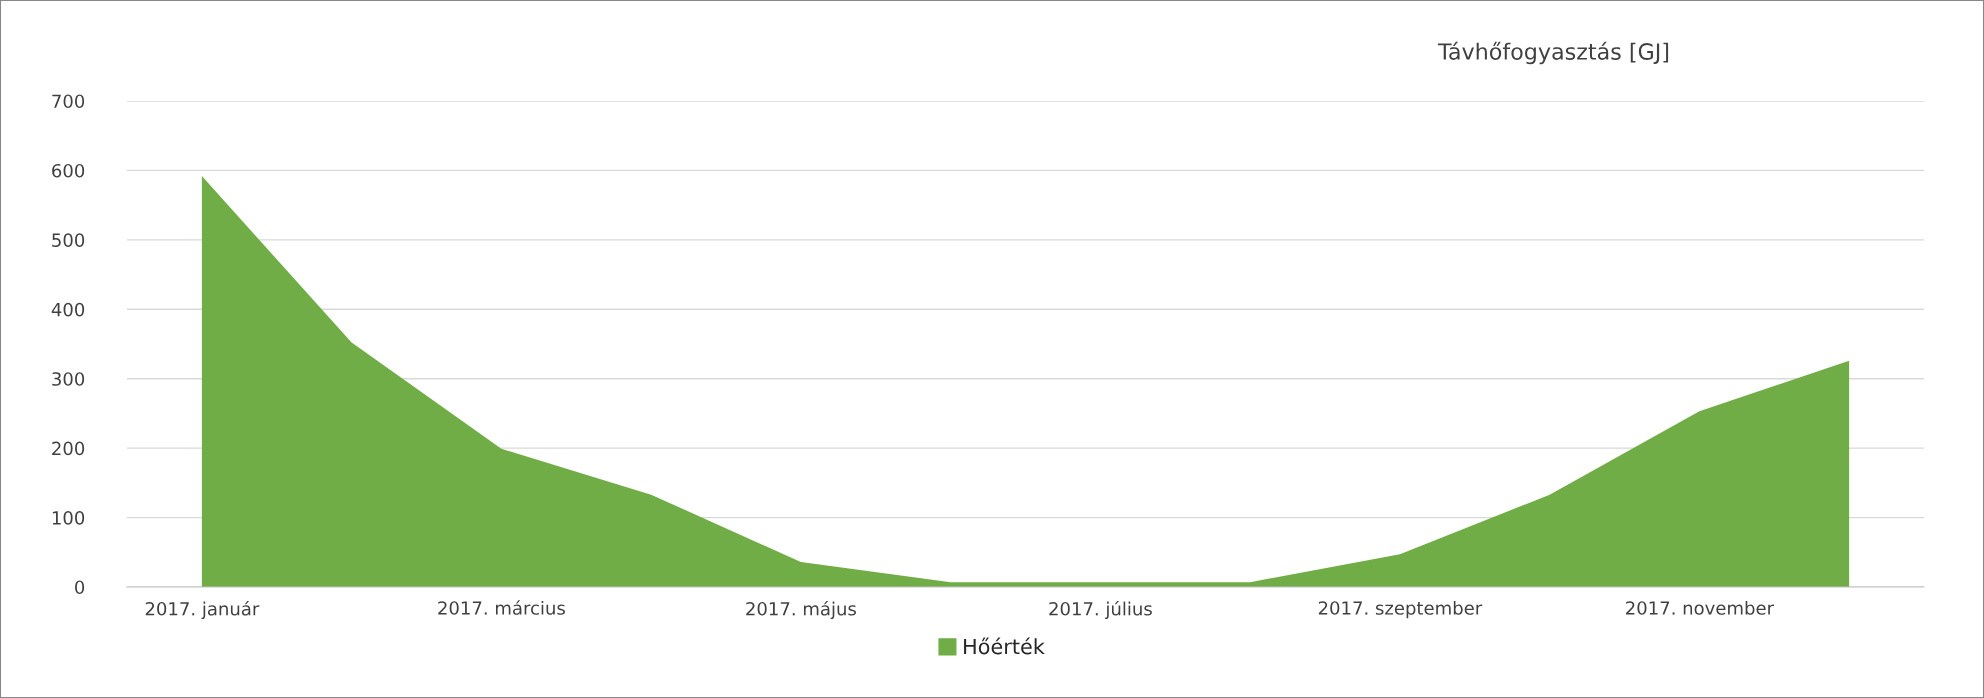 The width and height of the screenshot is (1984, 698). I want to click on y-tick-label: 500, so click(68, 240).